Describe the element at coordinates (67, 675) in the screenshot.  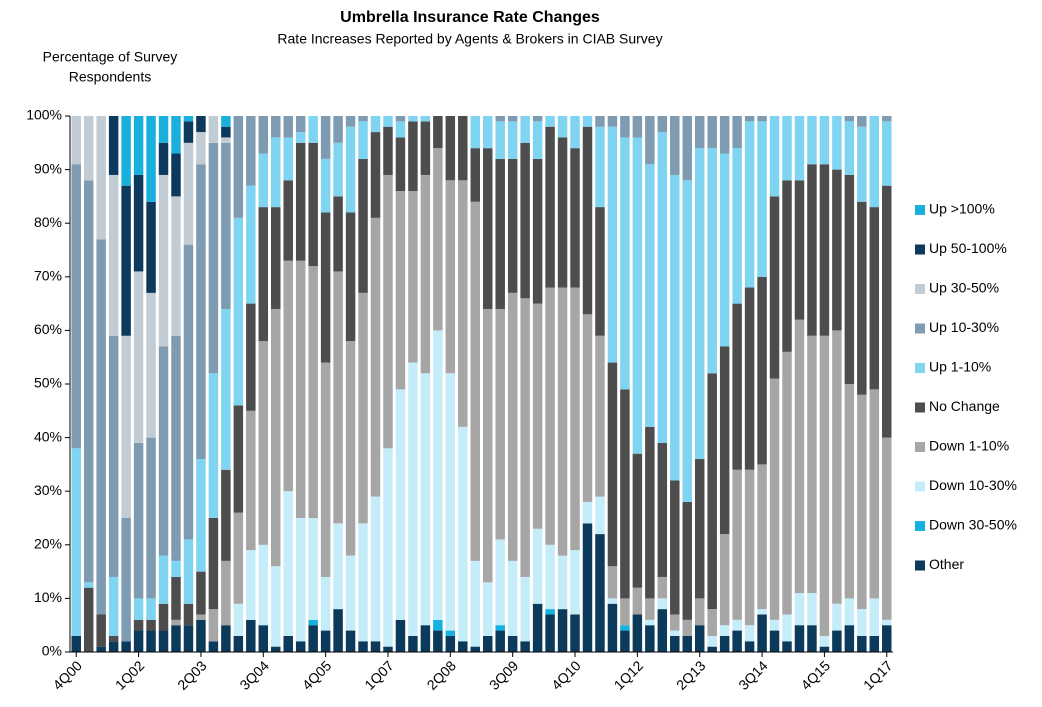
I see `x-tick-label: 4Q00` at that location.